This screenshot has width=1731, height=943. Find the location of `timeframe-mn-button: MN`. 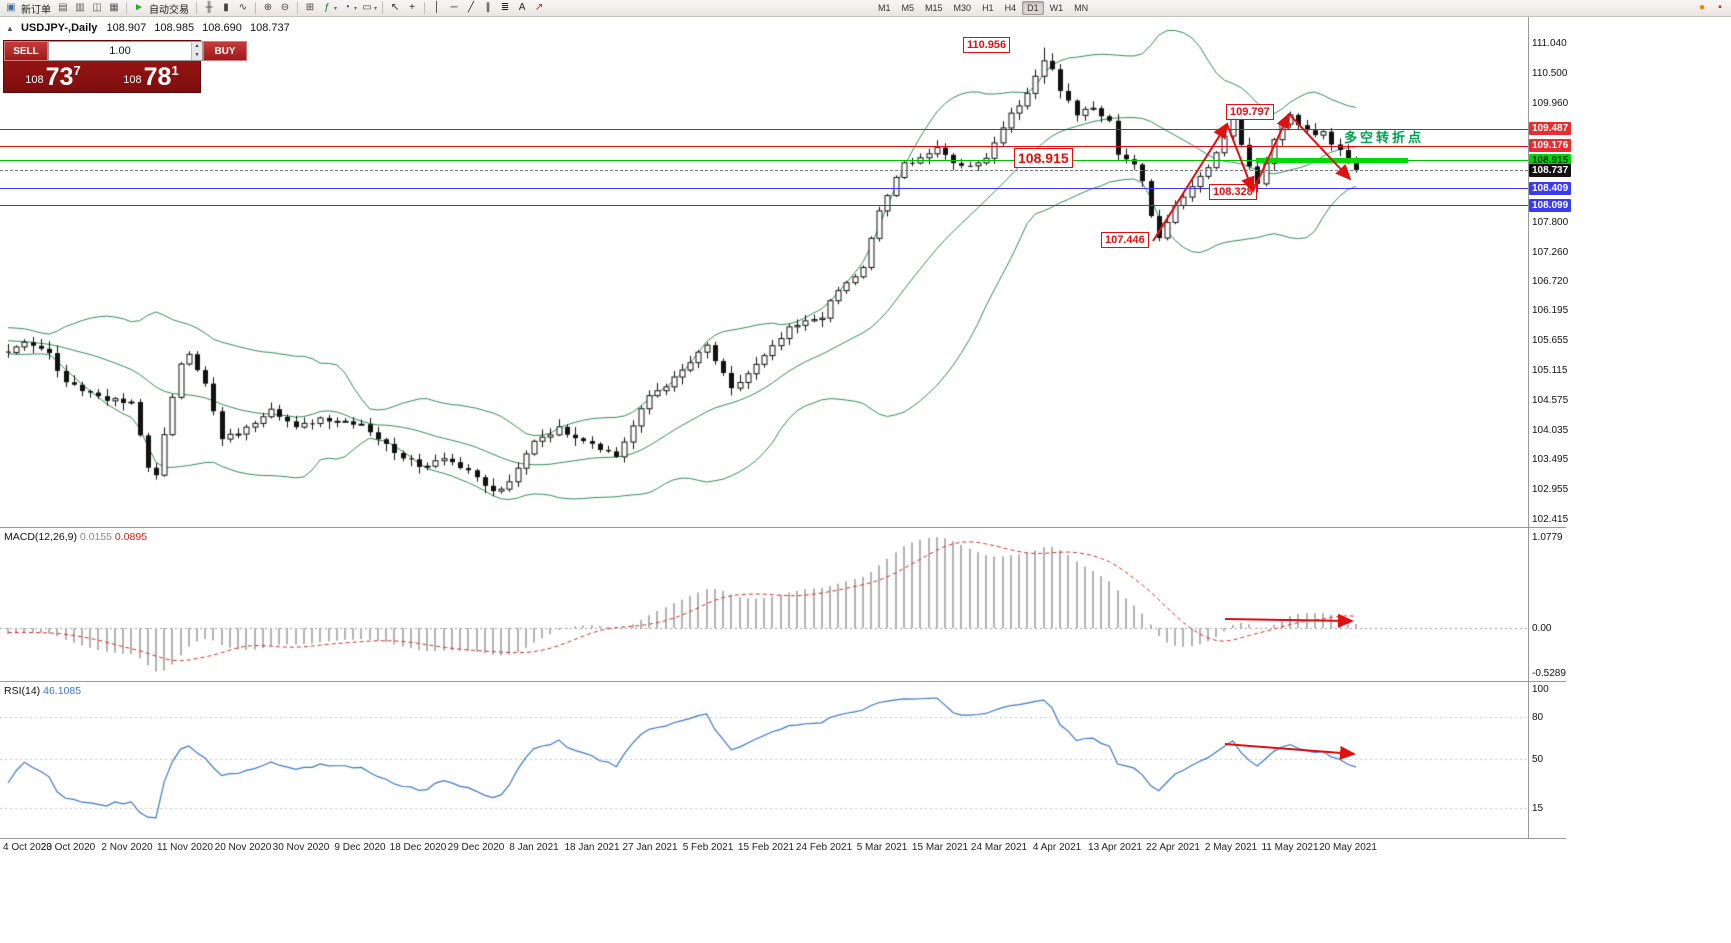

timeframe-mn-button: MN is located at coordinates (1081, 8).